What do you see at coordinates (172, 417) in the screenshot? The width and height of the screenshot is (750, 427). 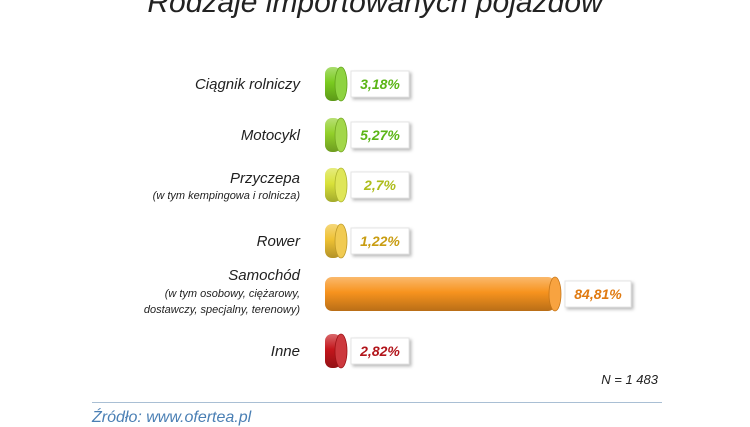 I see `source-label: Źródło: www.ofertea.pl` at bounding box center [172, 417].